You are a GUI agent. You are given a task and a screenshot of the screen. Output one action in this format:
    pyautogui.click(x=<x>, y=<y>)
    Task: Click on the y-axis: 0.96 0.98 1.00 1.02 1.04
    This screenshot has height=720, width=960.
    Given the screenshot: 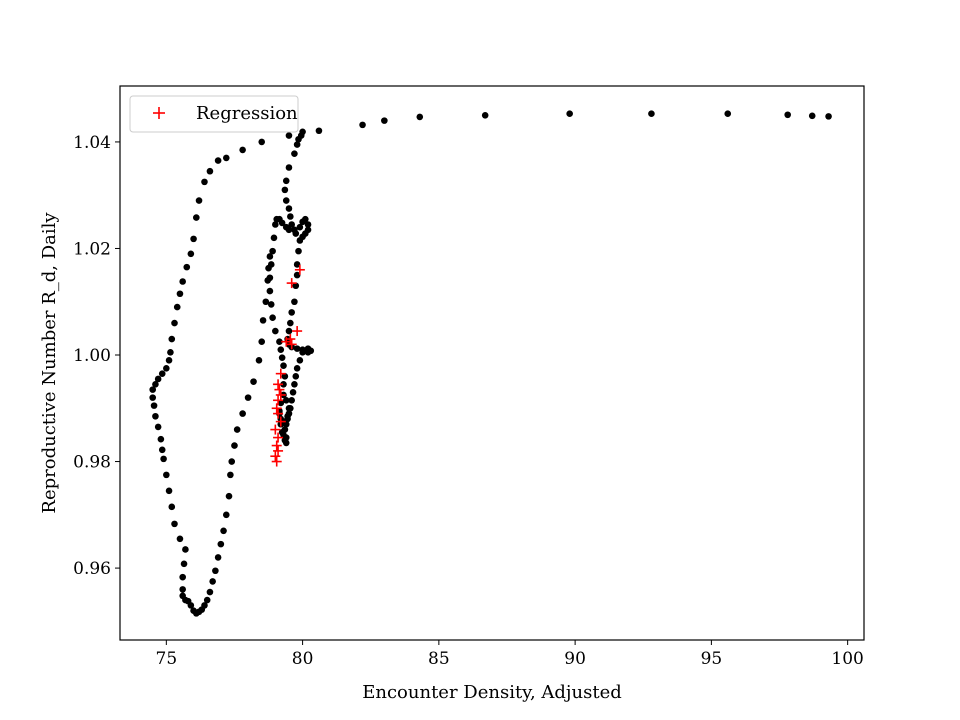 What is the action you would take?
    pyautogui.click(x=96, y=356)
    